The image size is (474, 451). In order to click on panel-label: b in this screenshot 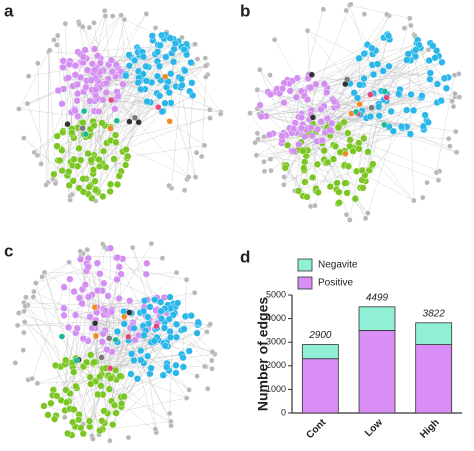, I will do `click(245, 10)`.